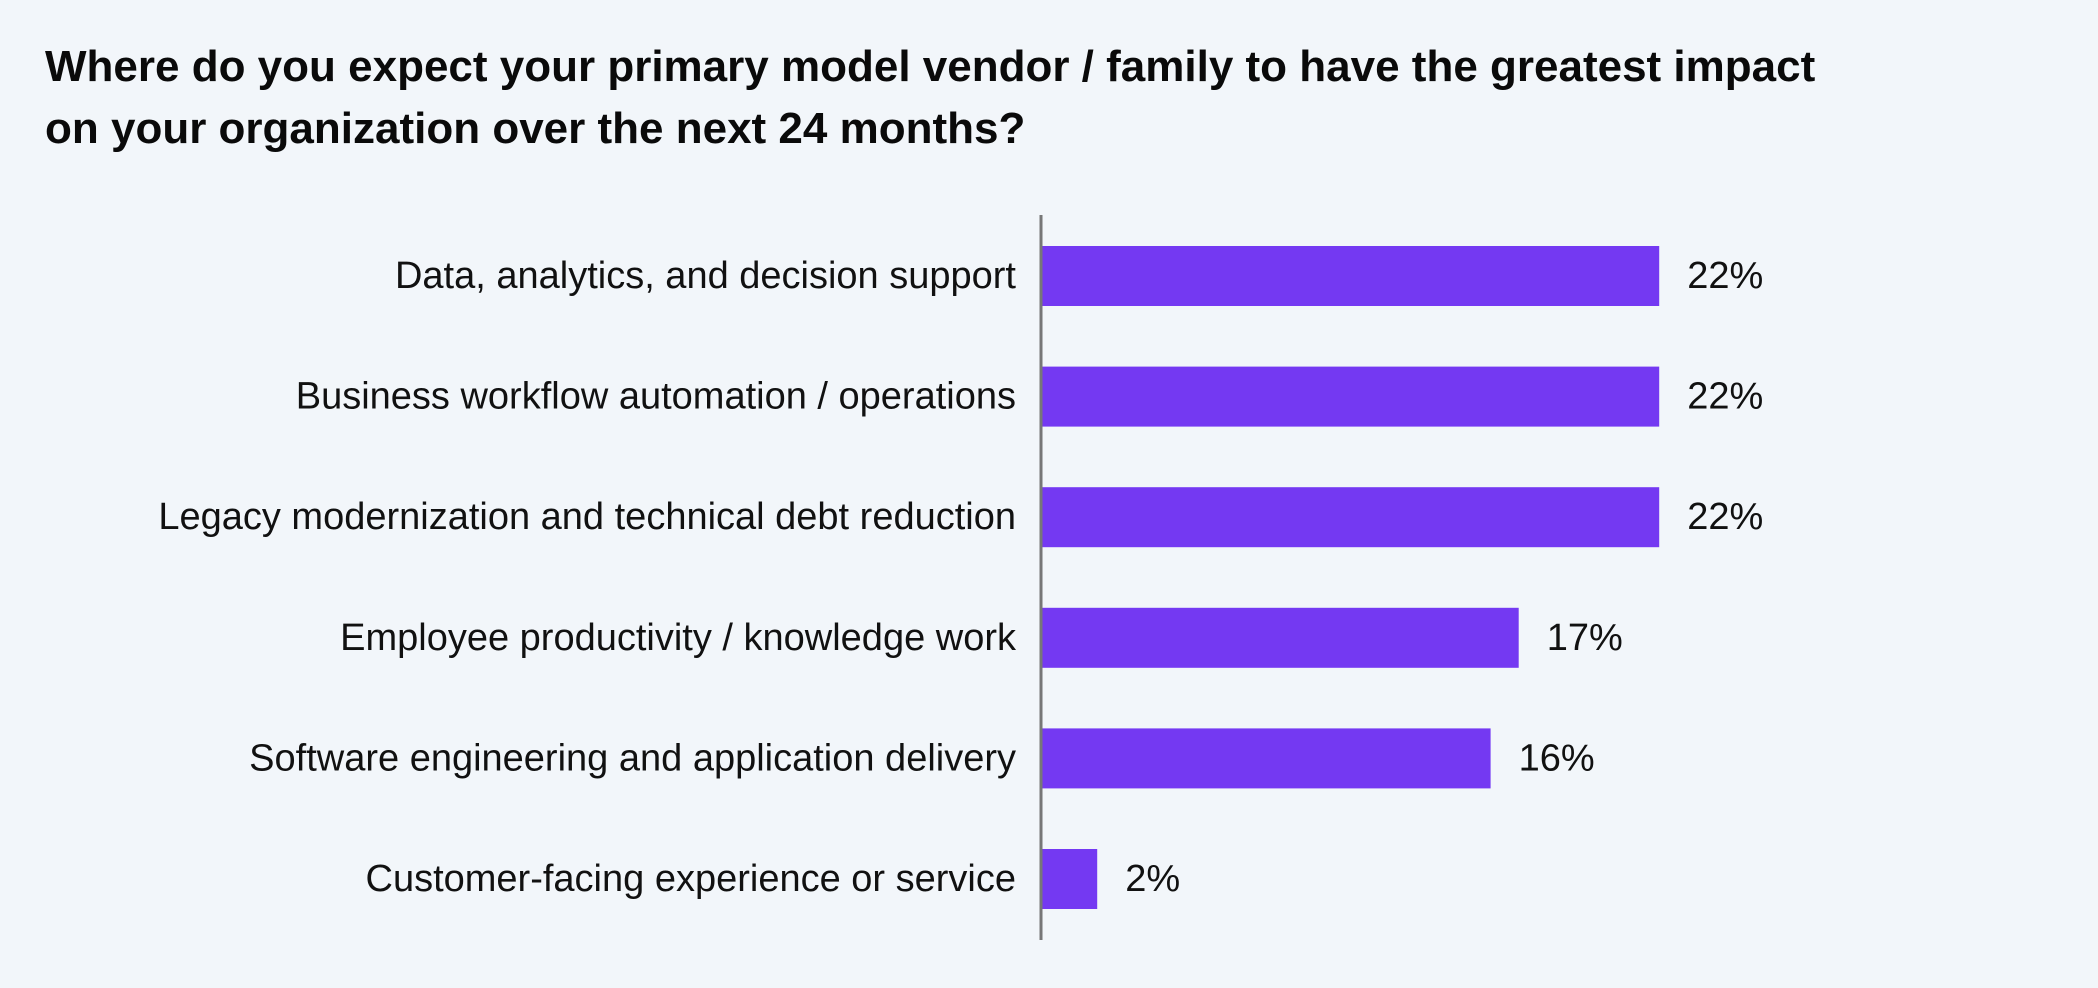 This screenshot has height=988, width=2098. Describe the element at coordinates (691, 879) in the screenshot. I see `category-label: Customer-facing experience or service` at that location.